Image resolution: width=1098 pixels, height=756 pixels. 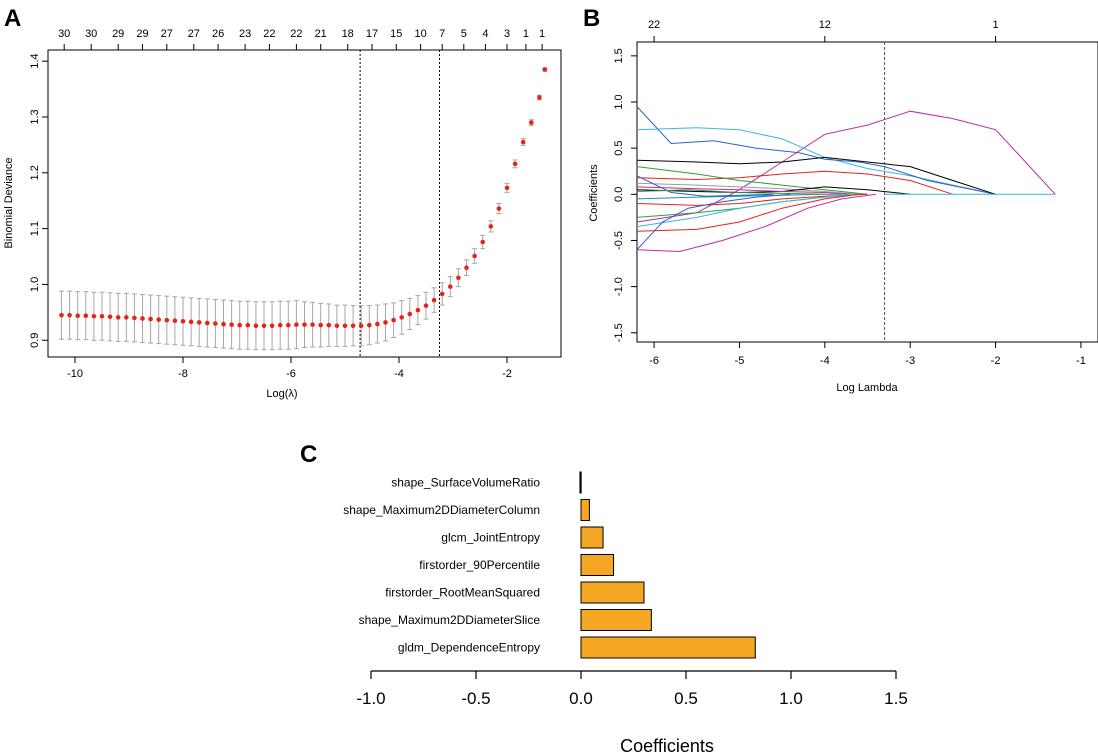 What do you see at coordinates (507, 34) in the screenshot?
I see `panel-a-top-tick-label: 3` at bounding box center [507, 34].